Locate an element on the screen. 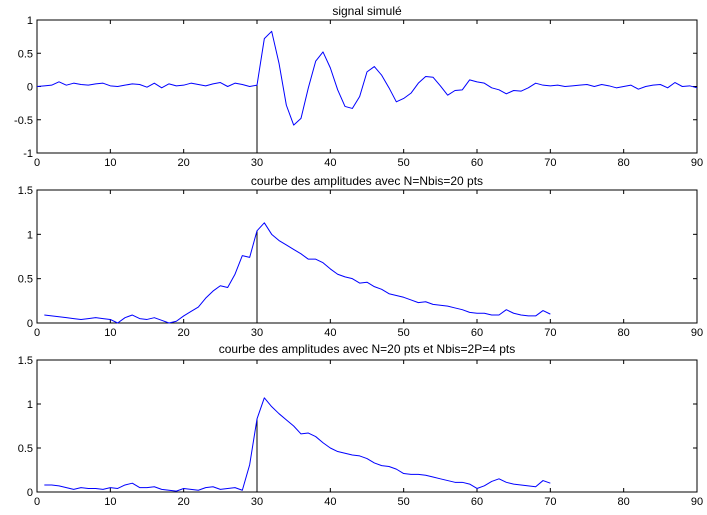 The image size is (707, 515). chart-title: signal simulé is located at coordinates (367, 11).